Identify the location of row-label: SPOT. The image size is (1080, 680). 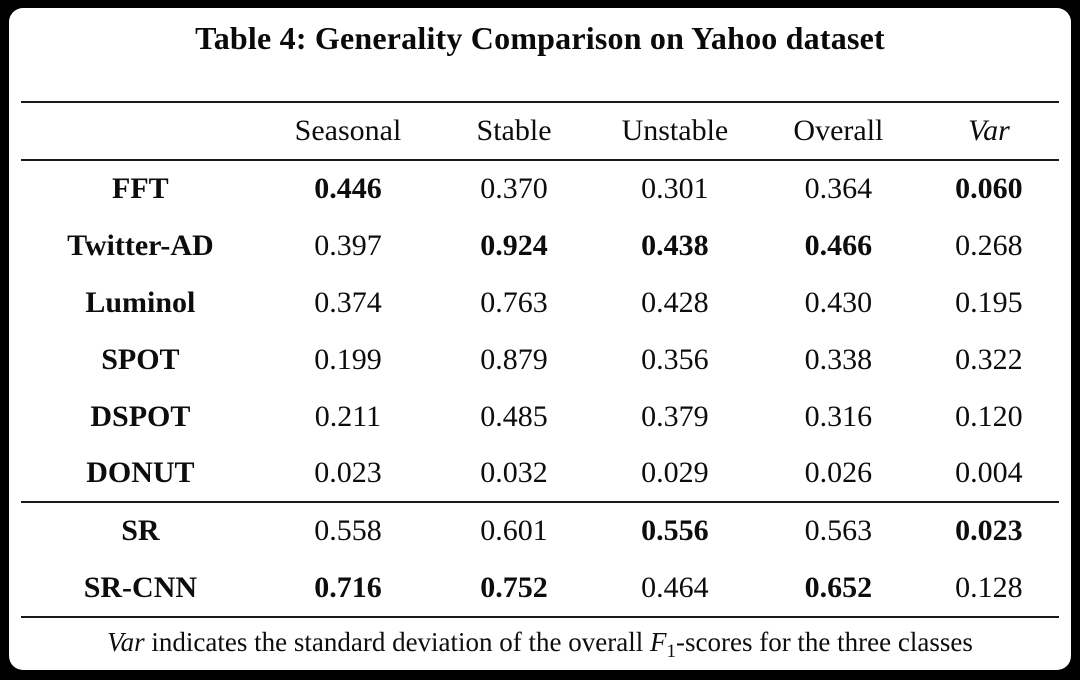
(140, 359).